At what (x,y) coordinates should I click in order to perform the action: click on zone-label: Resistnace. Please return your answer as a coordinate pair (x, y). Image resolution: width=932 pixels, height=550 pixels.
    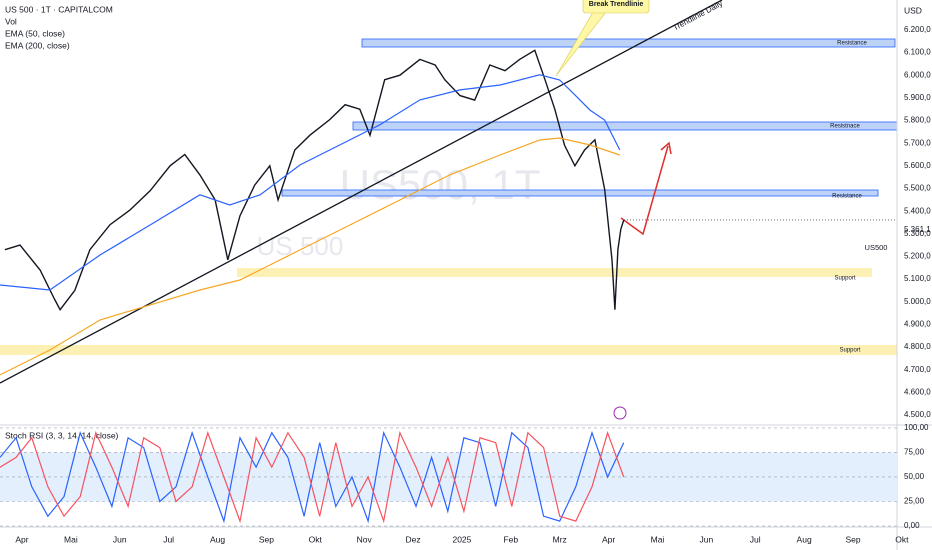
    Looking at the image, I should click on (845, 127).